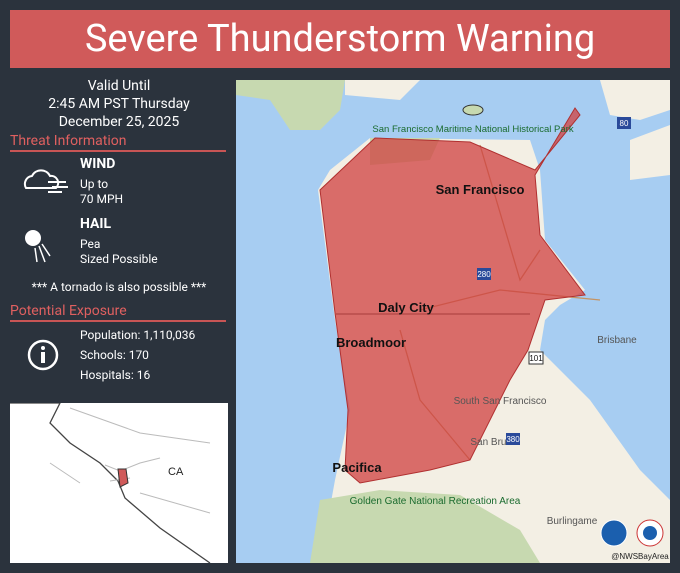 The height and width of the screenshot is (573, 680). Describe the element at coordinates (572, 521) in the screenshot. I see `map-label: Burlingame` at that location.